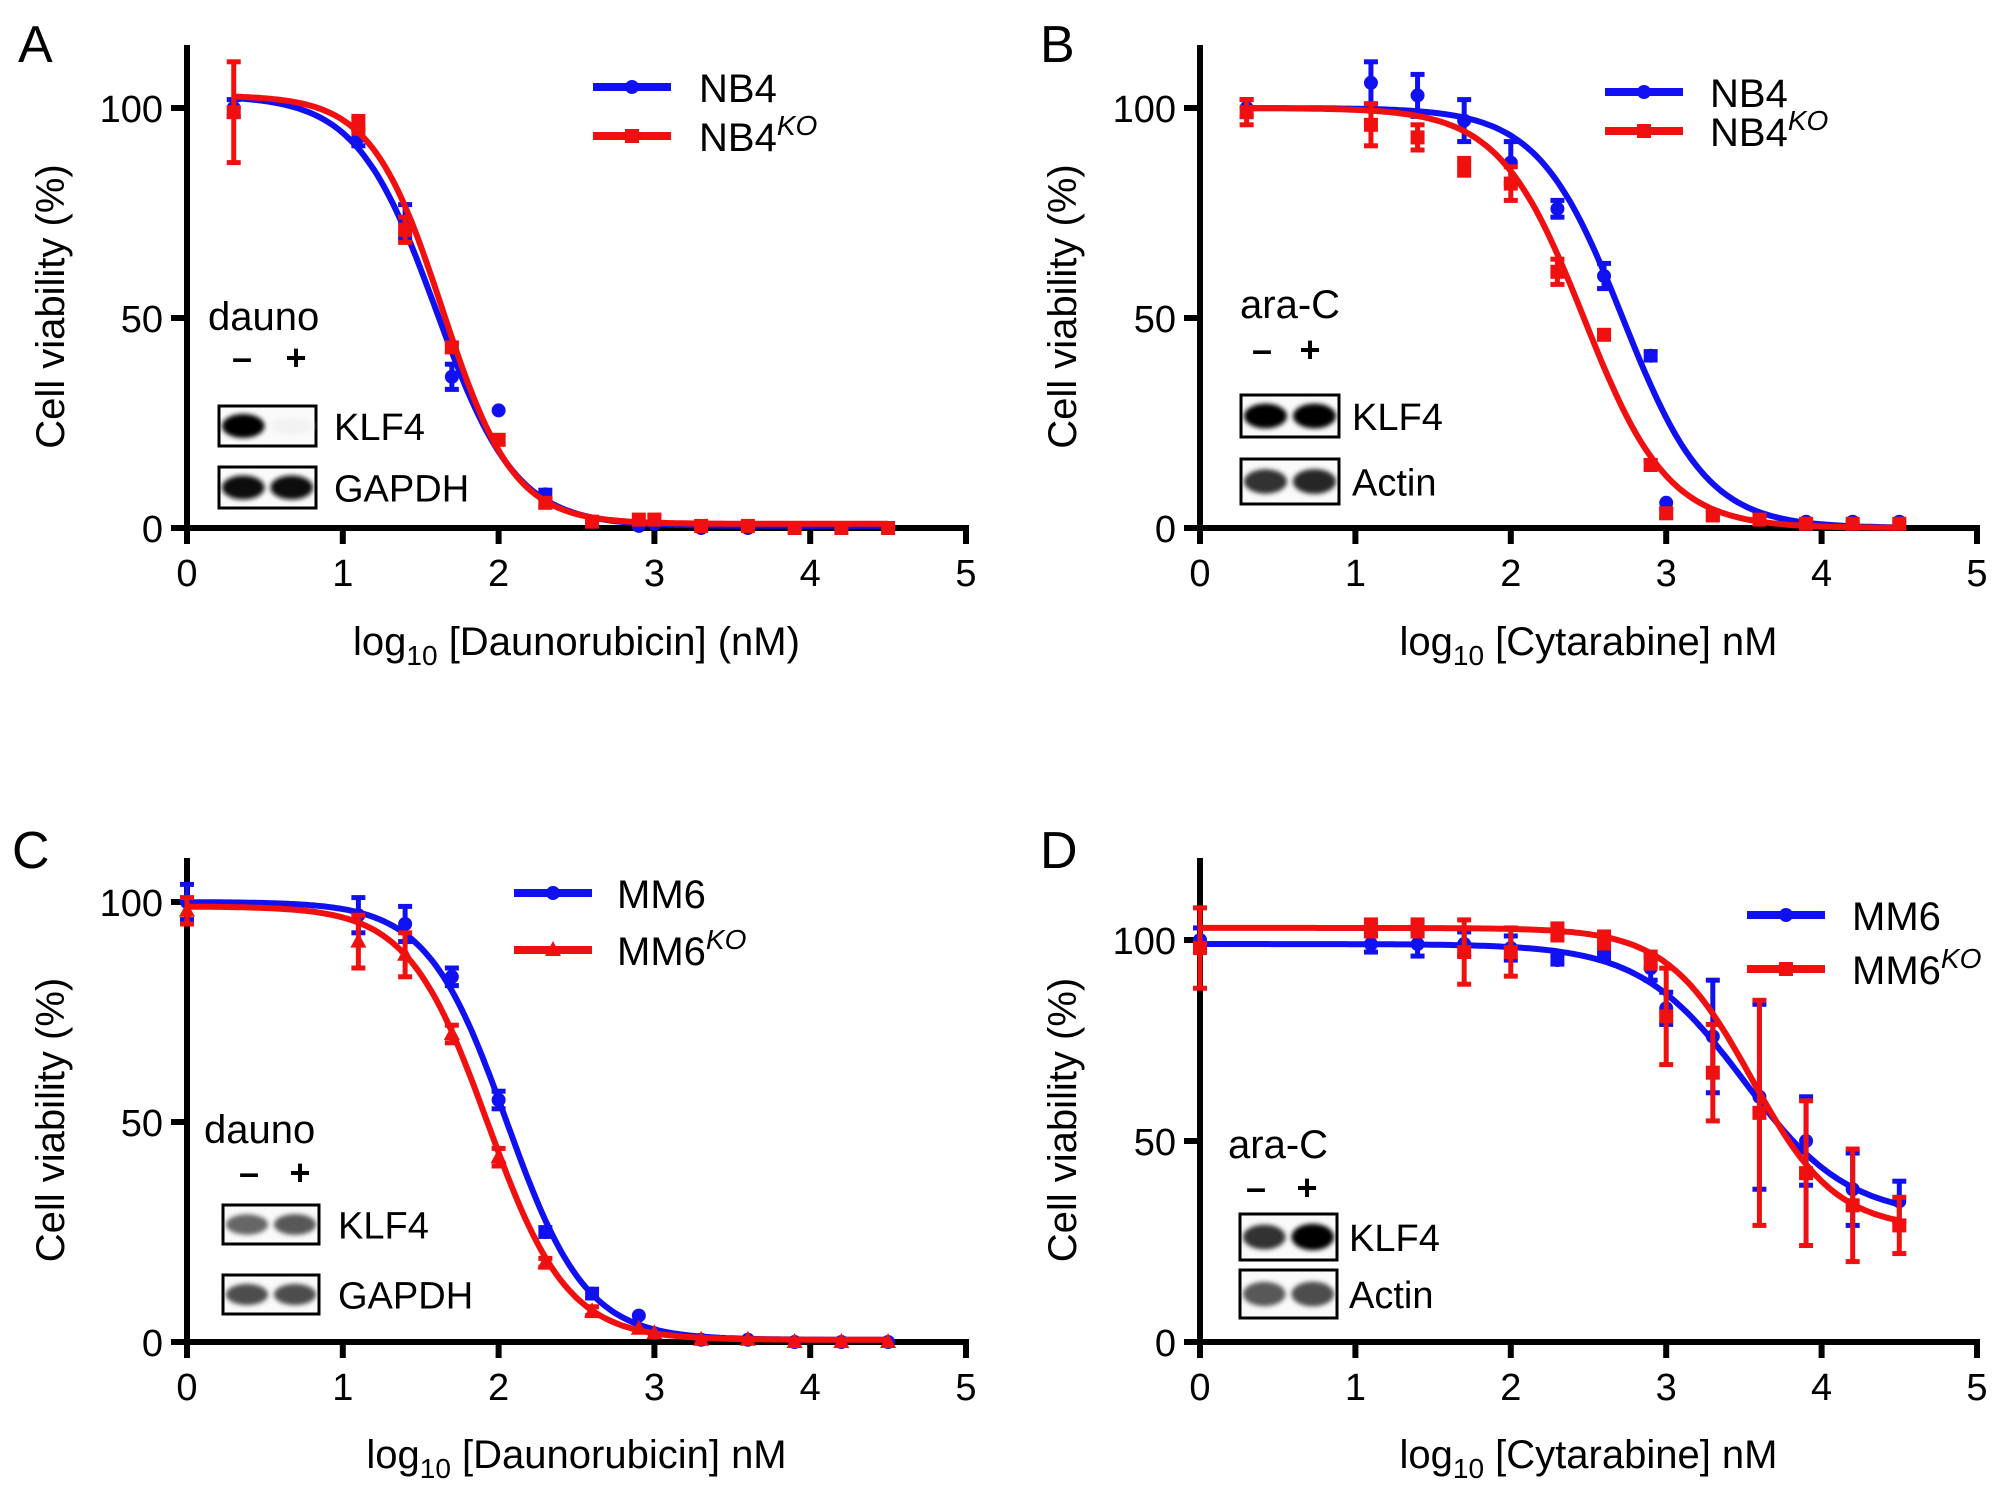 The width and height of the screenshot is (2000, 1492). Describe the element at coordinates (1976, 574) in the screenshot. I see `x-tick-label: 5` at that location.